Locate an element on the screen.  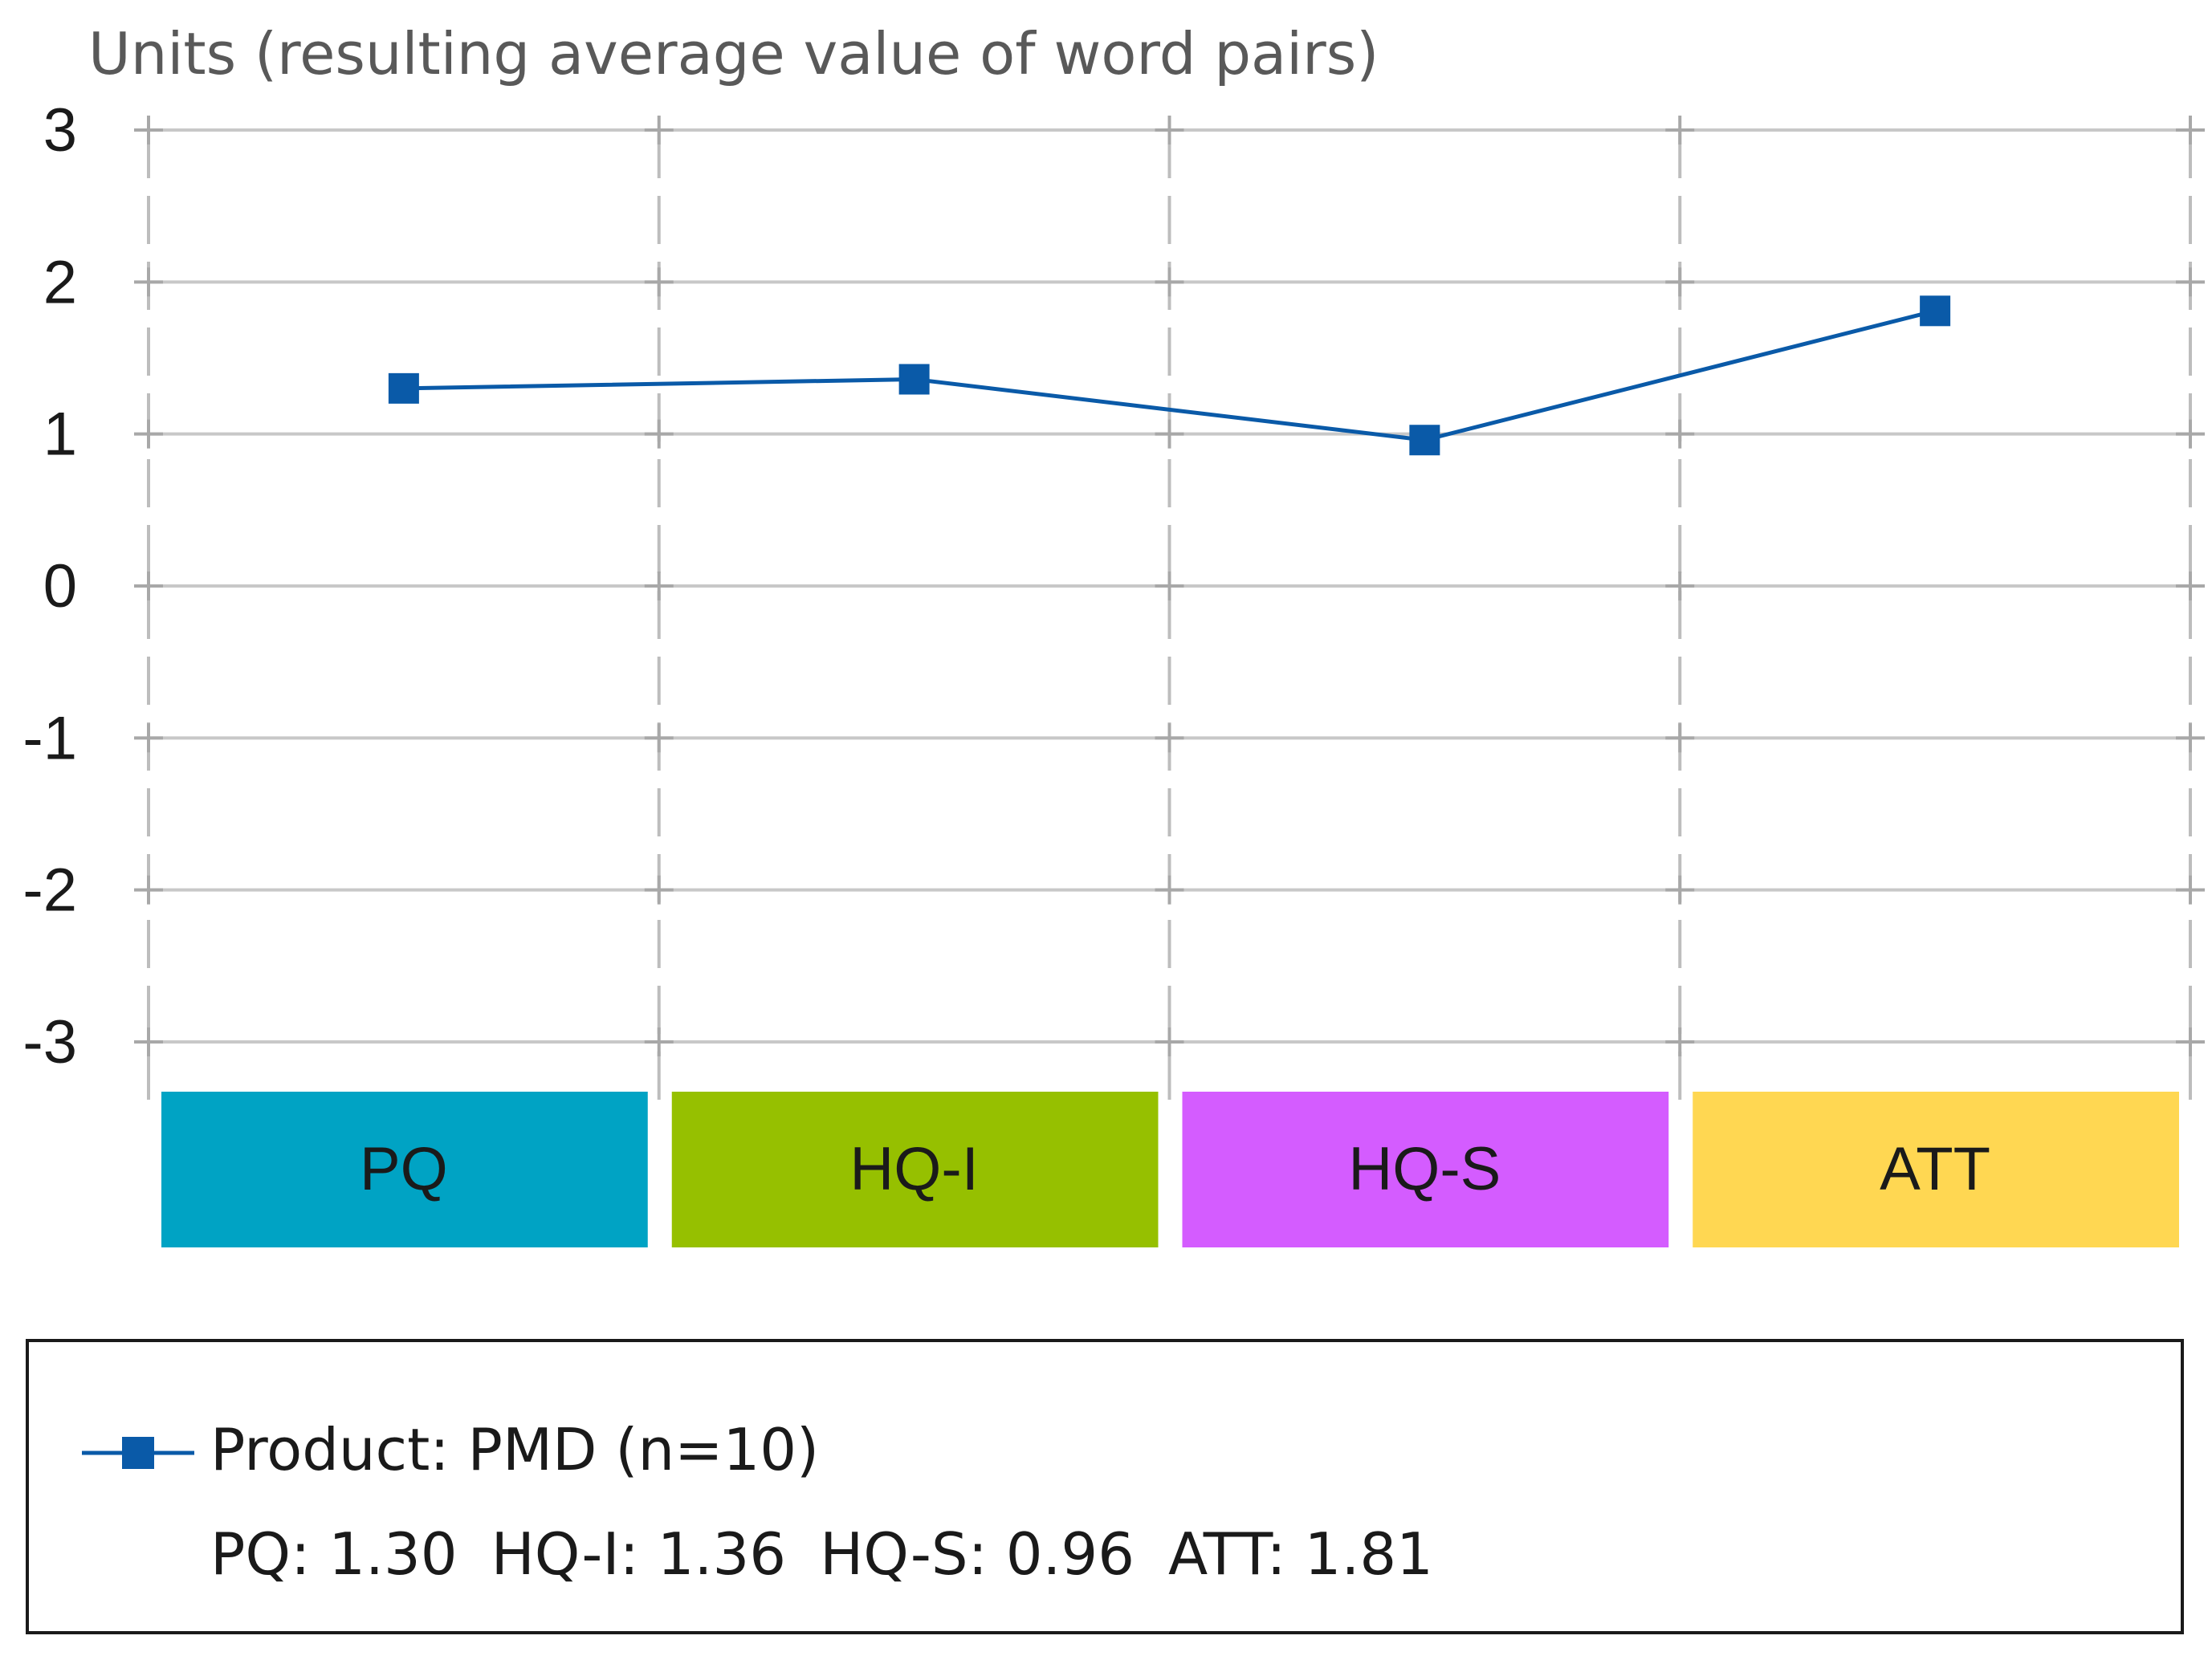
legend-summary: PQ: 1.30 HQ-I: 1.36 HQ-S: 0.96 ATT: 1.81 is located at coordinates (839, 1554).